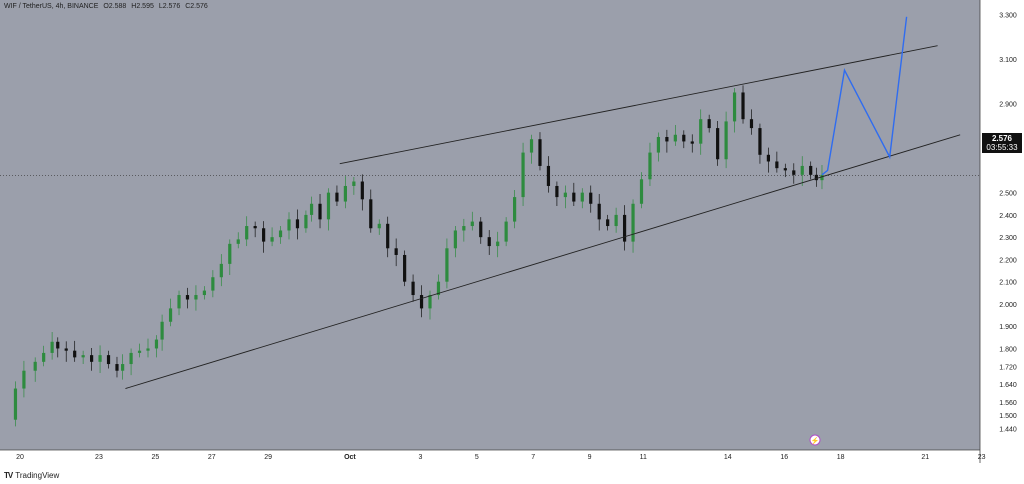 This screenshot has height=484, width=1024. Describe the element at coordinates (1008, 260) in the screenshot. I see `y-tick-label: 2.200` at that location.